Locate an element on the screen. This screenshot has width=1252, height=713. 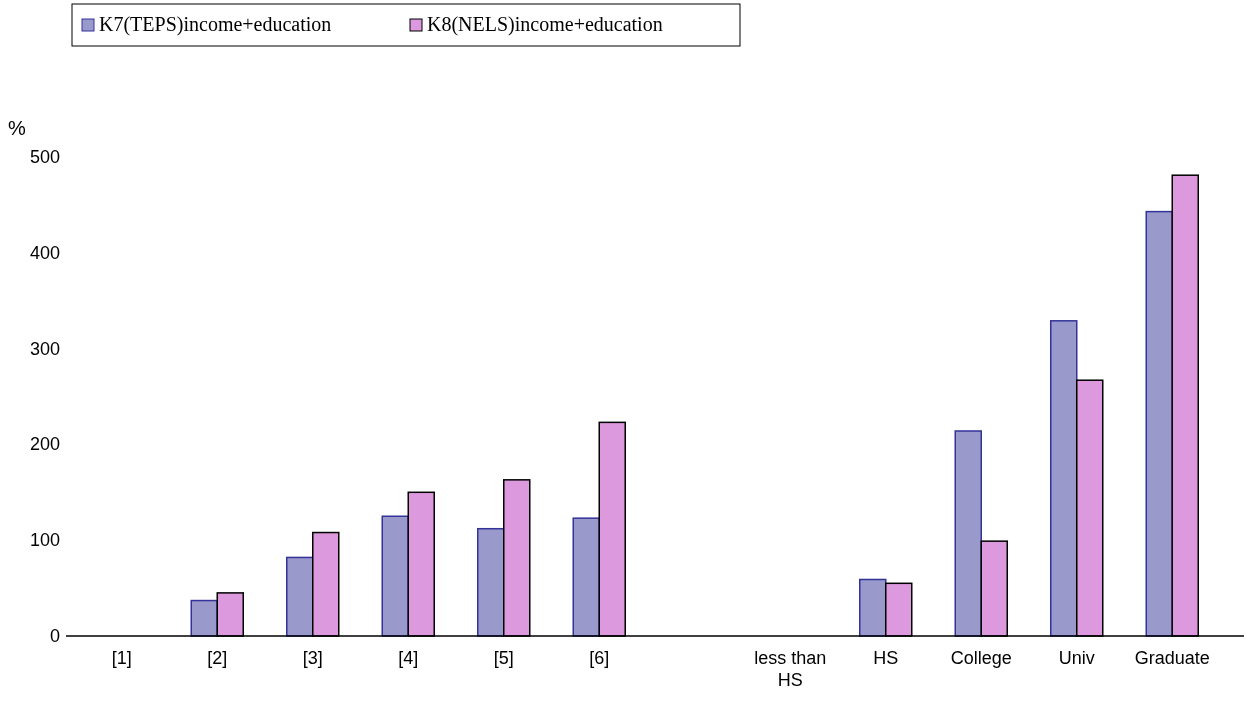
x-tick-label: [6] is located at coordinates (599, 658).